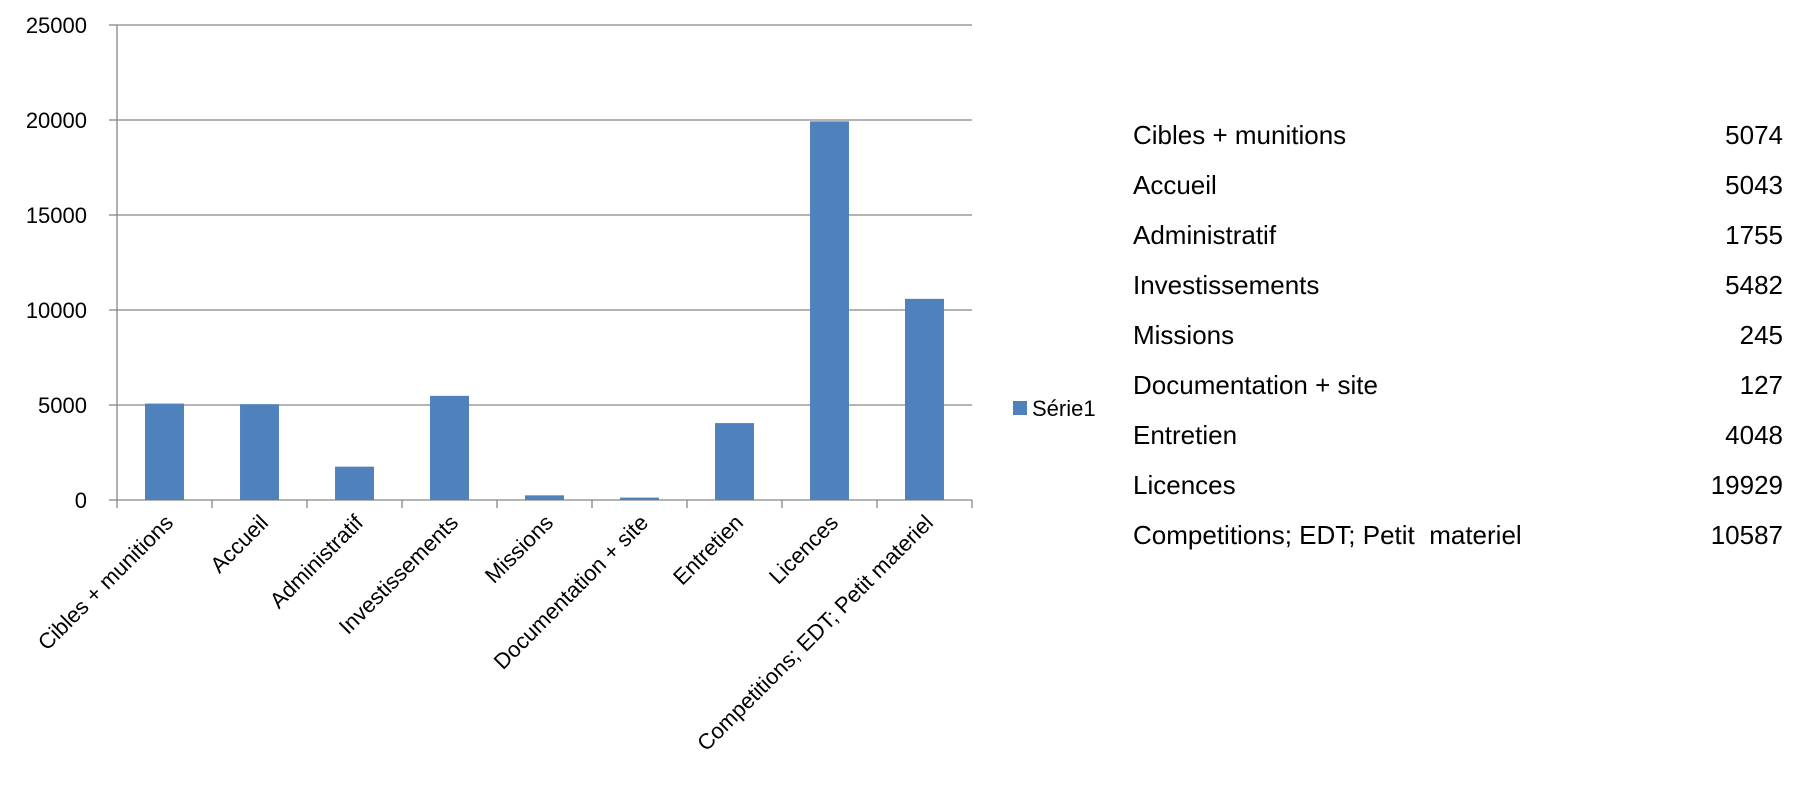  What do you see at coordinates (81, 500) in the screenshot?
I see `y-tick-label: 0` at bounding box center [81, 500].